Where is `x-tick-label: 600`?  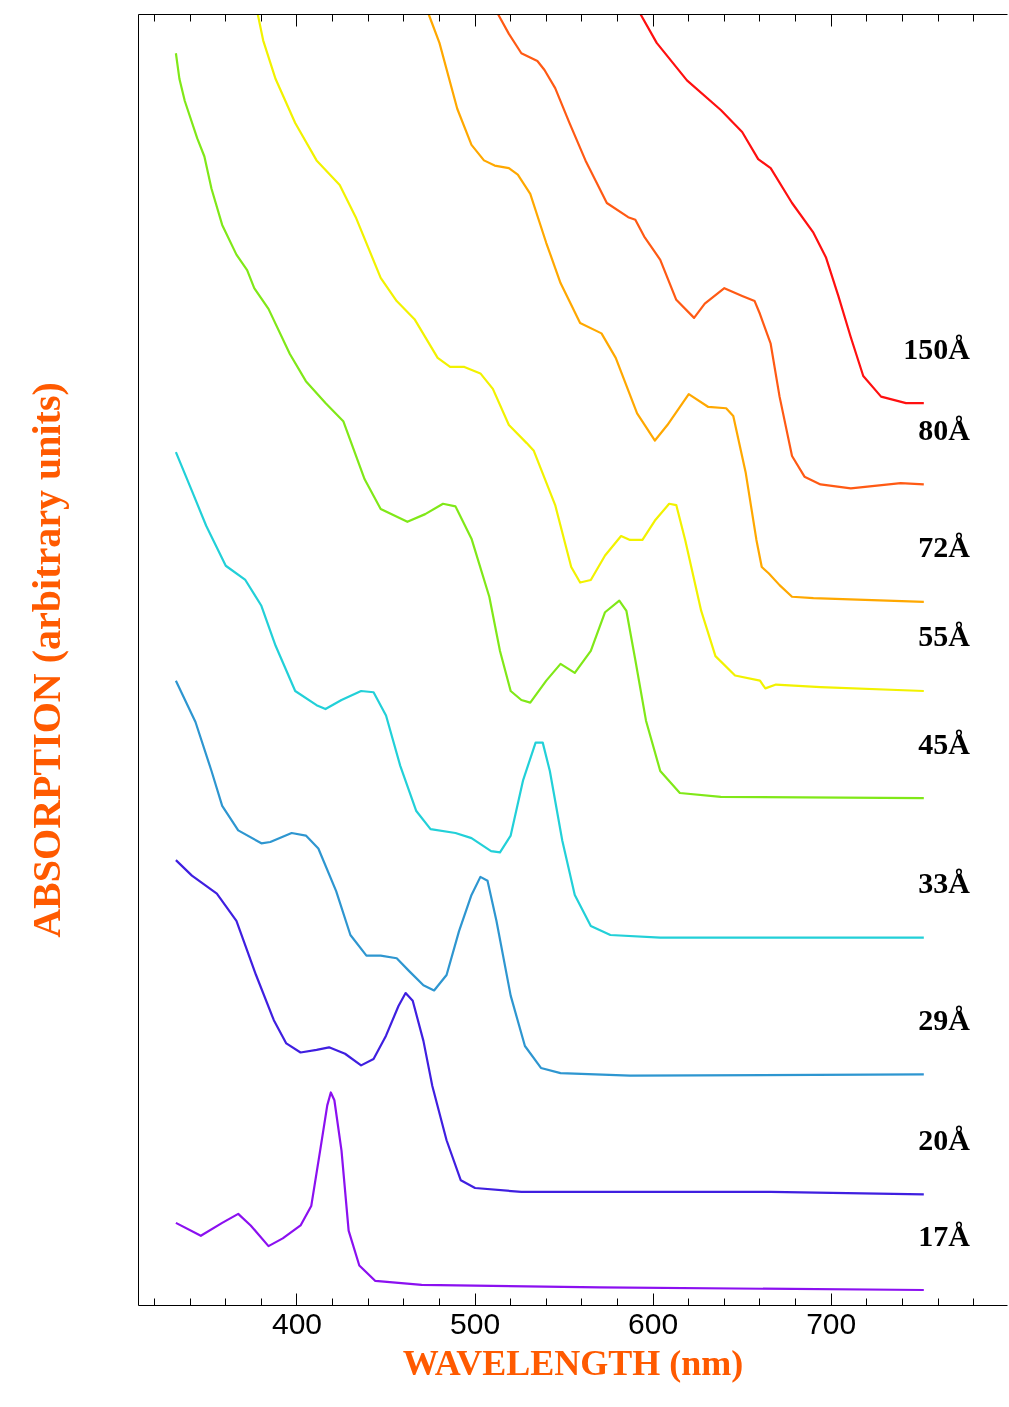
x-tick-label: 600 is located at coordinates (653, 1323).